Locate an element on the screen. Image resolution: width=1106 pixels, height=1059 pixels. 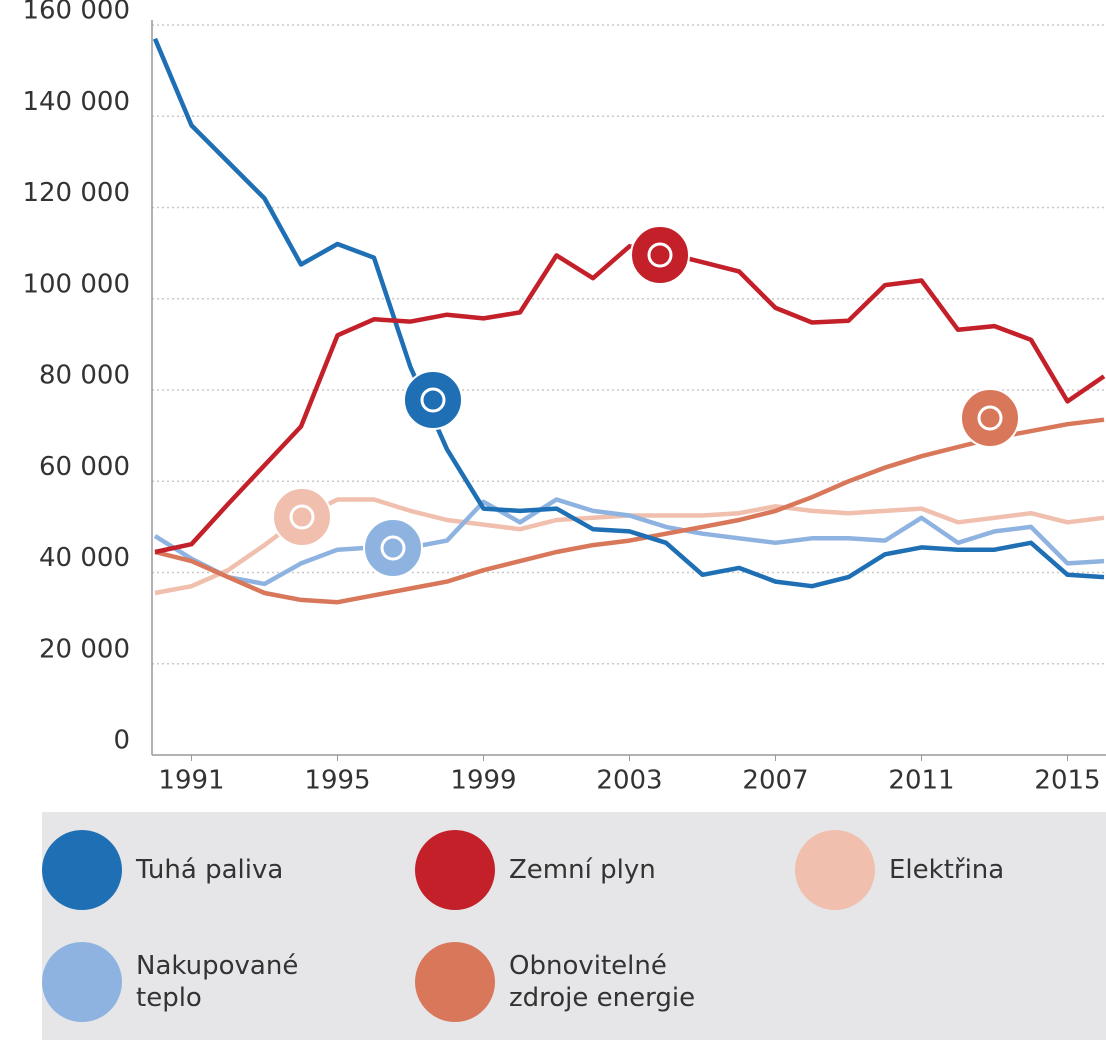
legend-item: Tuhá paliva is located at coordinates (164, 870).